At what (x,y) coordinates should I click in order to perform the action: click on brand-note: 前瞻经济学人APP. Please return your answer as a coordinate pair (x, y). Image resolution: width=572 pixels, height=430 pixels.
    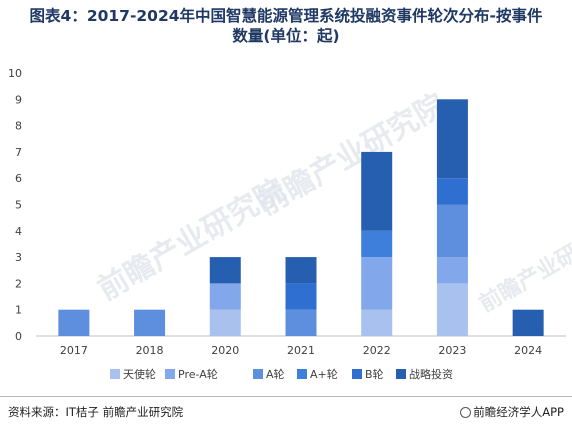
    Looking at the image, I should click on (512, 412).